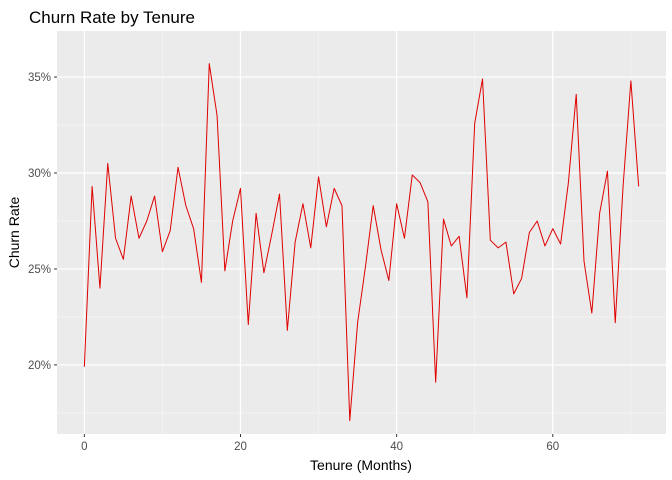 This screenshot has width=672, height=480. Describe the element at coordinates (39, 174) in the screenshot. I see `y-tick-label: 30%` at that location.